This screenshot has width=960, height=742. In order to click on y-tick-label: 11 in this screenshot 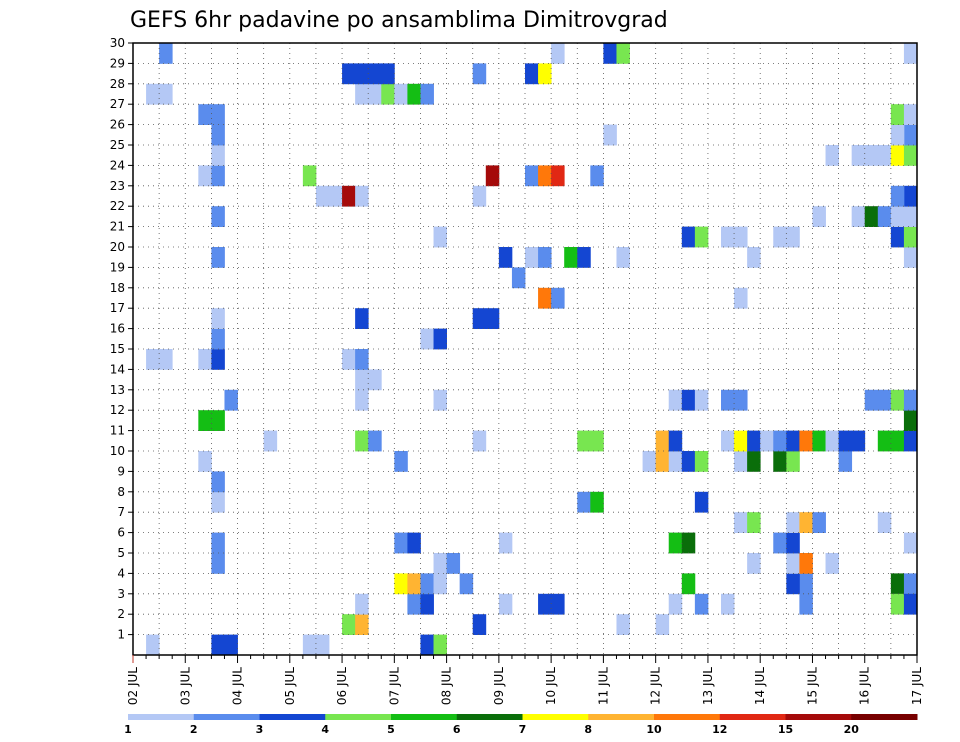, I will do `click(117, 431)`.